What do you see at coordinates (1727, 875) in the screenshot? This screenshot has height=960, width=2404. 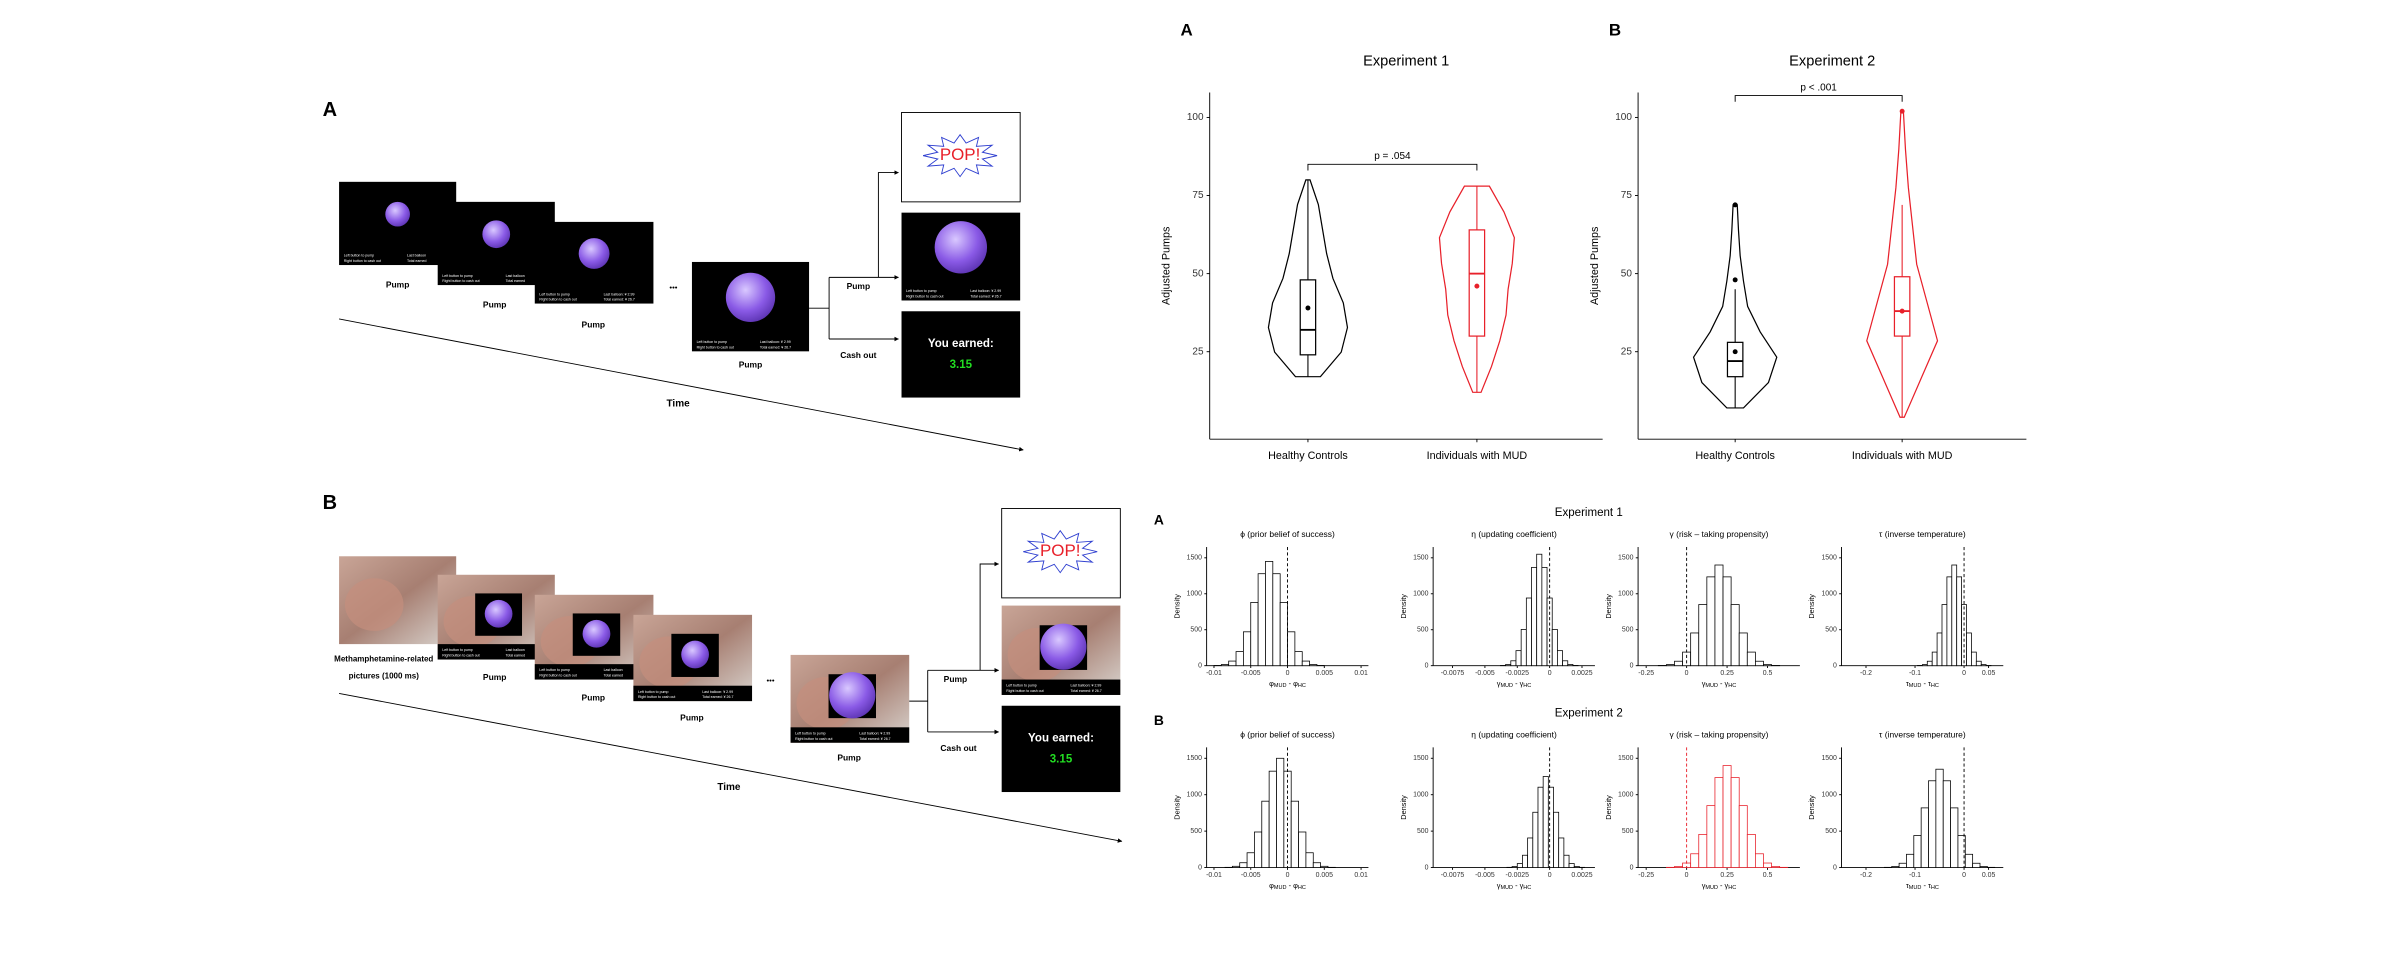 I see `x-tick-label: 0.25` at bounding box center [1727, 875].